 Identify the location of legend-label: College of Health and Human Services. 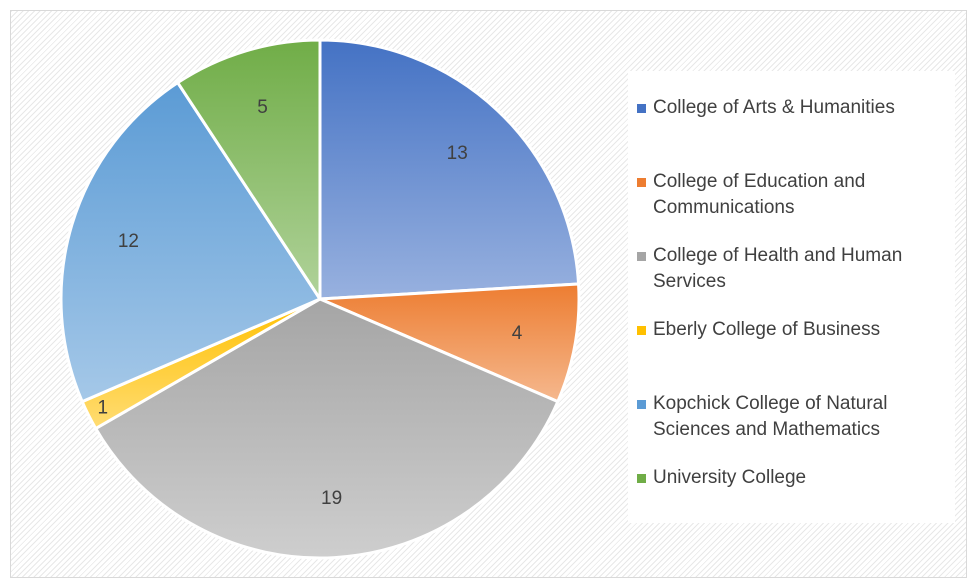
(778, 268).